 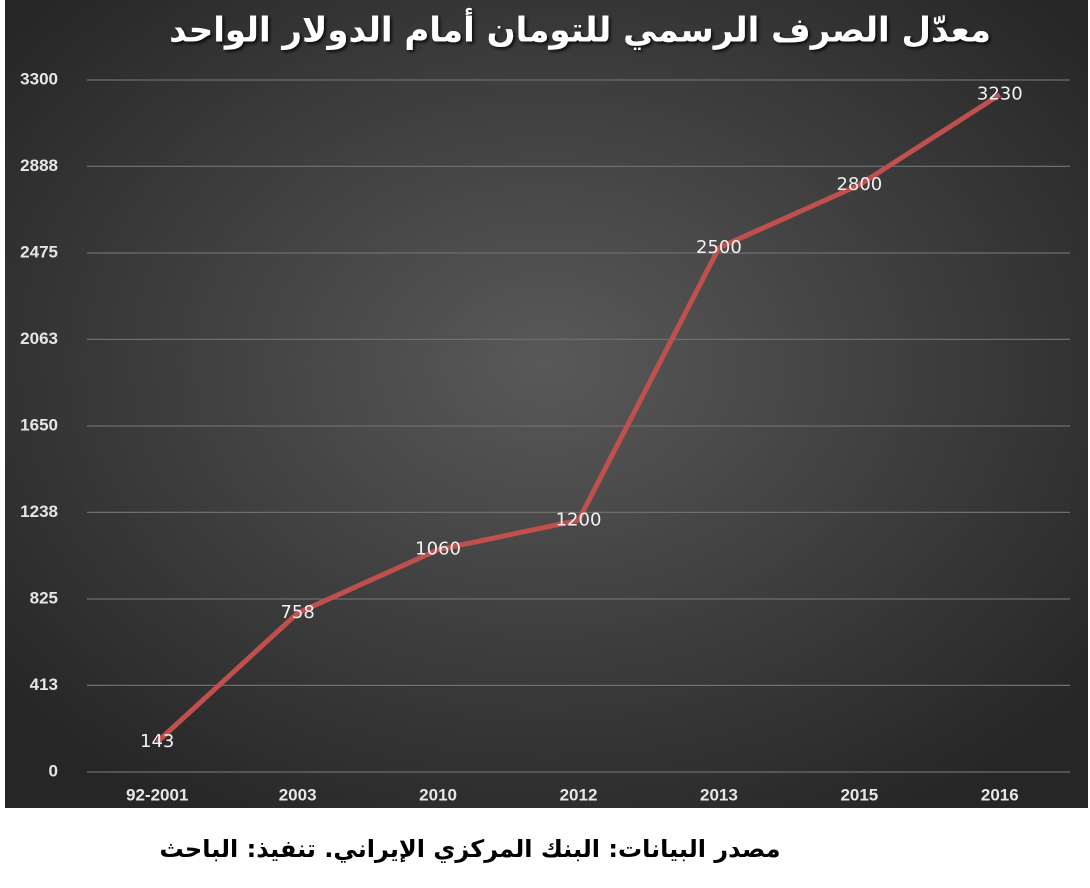 I want to click on y-tick-label: 1650, so click(x=39, y=424).